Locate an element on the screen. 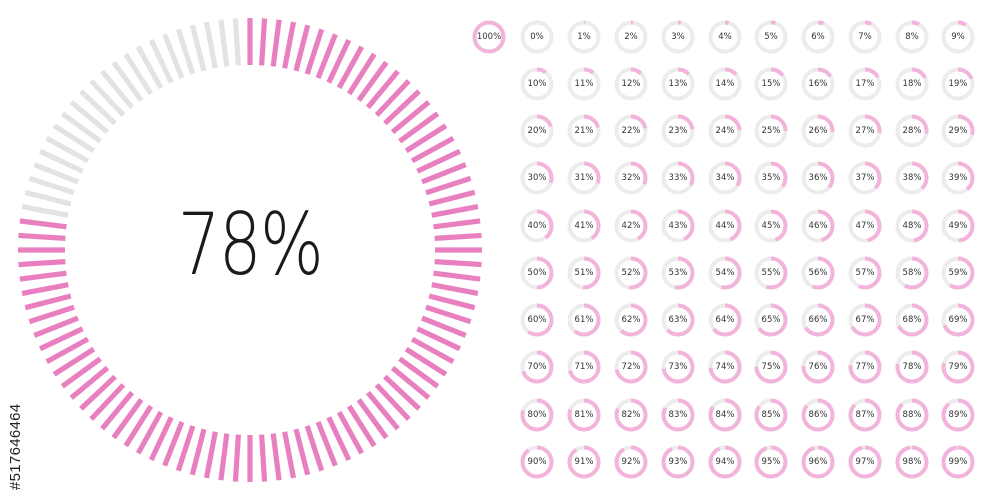 The image size is (1000, 500). mini-gauge-label: 17% is located at coordinates (865, 84).